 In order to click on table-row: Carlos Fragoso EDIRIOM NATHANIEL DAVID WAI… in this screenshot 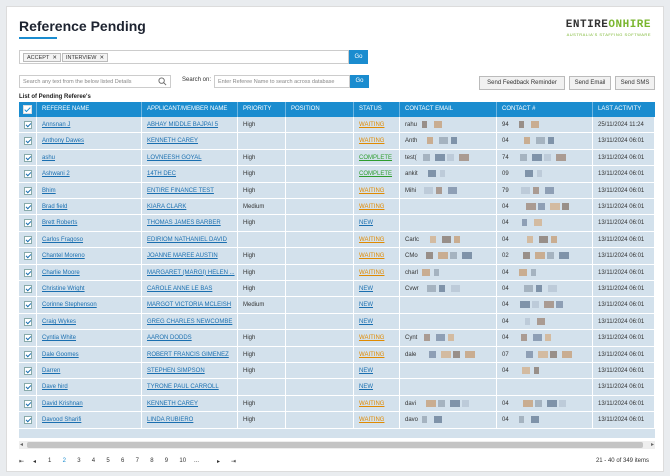, I will do `click(337, 240)`.